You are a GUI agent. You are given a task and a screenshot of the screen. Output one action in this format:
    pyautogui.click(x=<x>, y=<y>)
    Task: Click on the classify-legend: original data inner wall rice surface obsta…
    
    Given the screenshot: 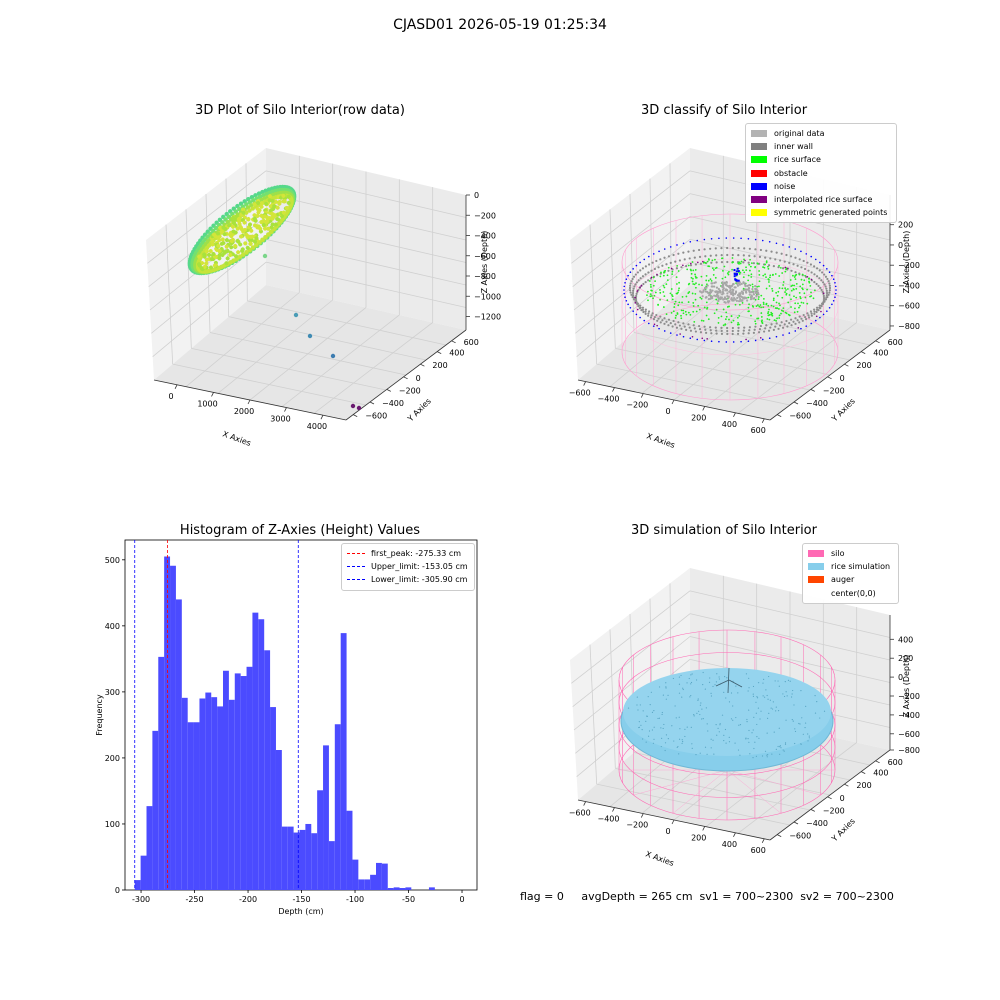 What is the action you would take?
    pyautogui.click(x=821, y=173)
    